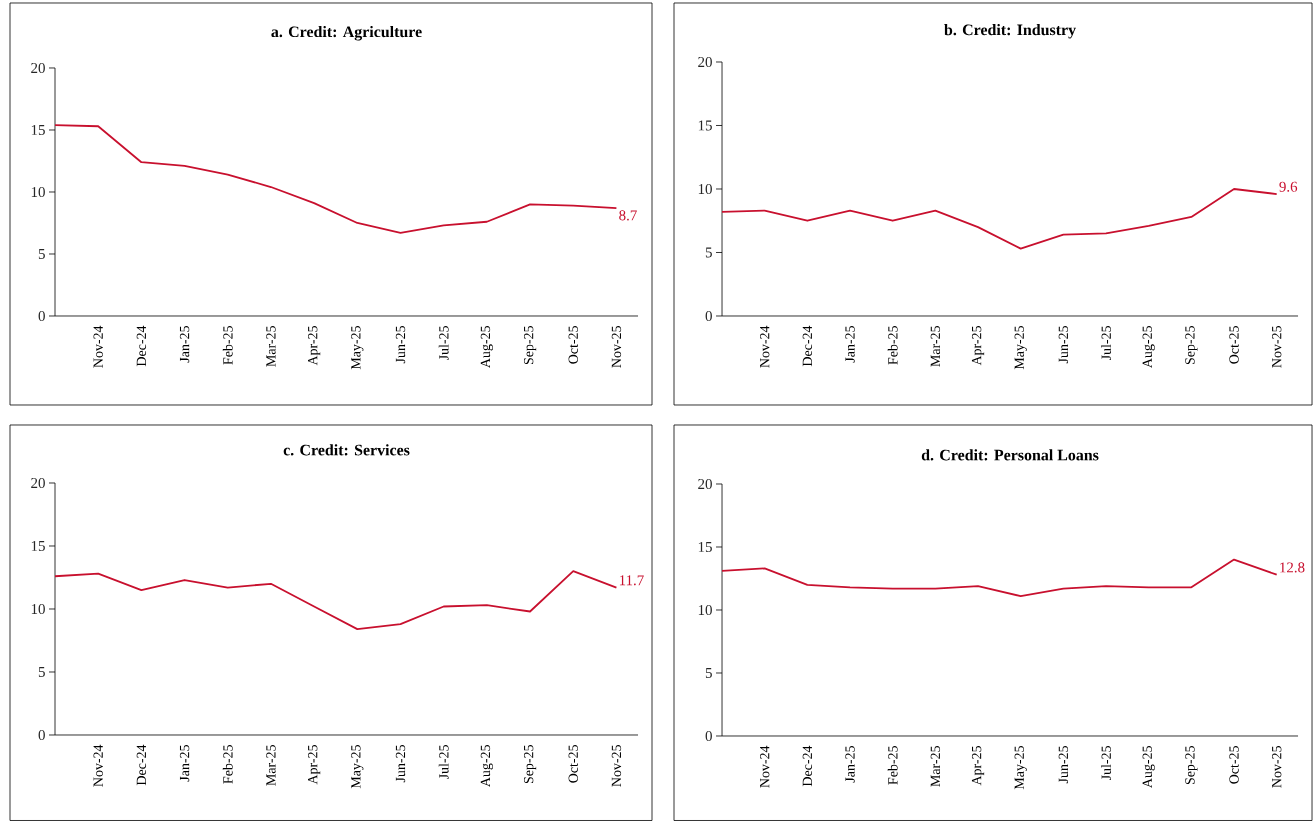  Describe the element at coordinates (346, 450) in the screenshot. I see `chart-title: c. Credit: Services` at that location.